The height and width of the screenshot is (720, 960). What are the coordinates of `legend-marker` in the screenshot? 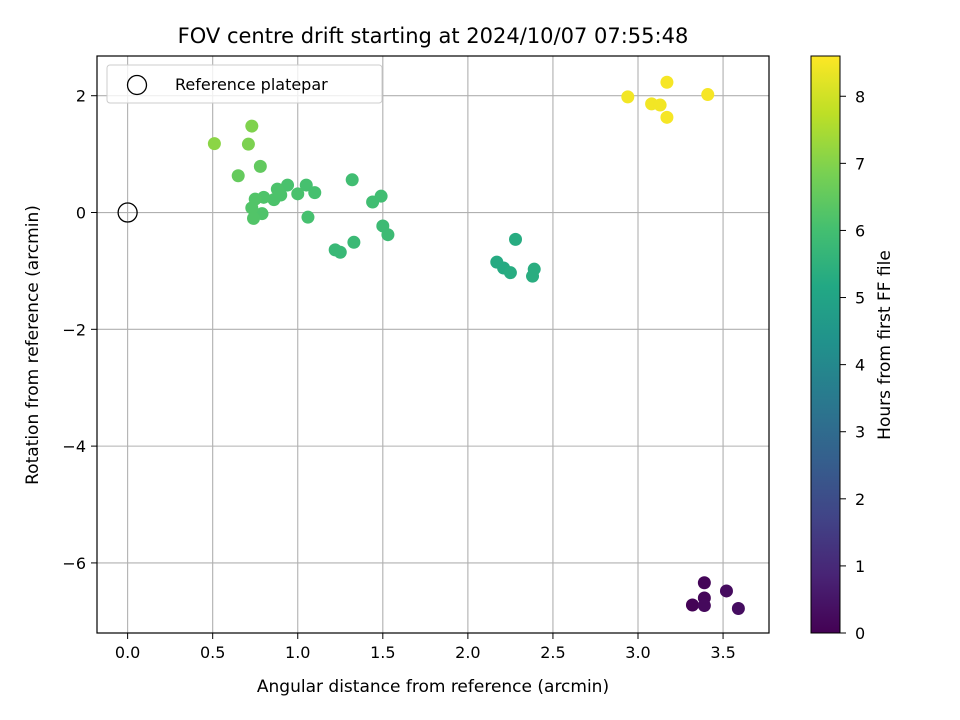 It's located at (137, 85).